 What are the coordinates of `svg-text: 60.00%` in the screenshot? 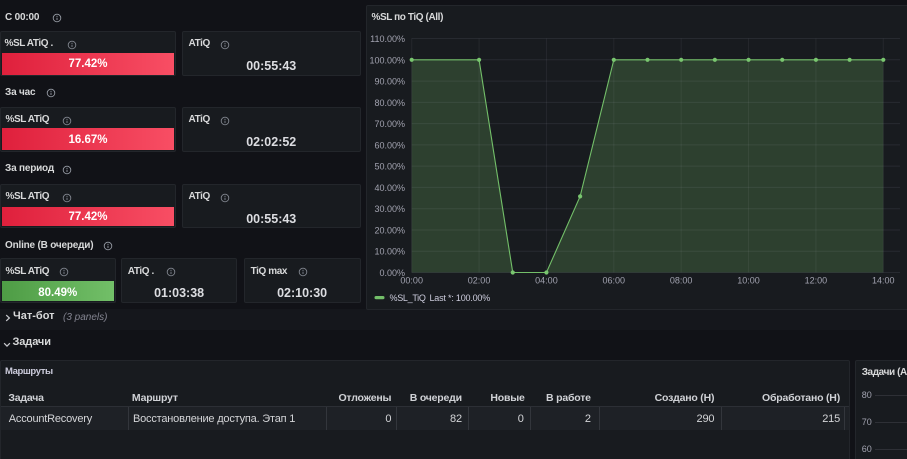 It's located at (389, 145).